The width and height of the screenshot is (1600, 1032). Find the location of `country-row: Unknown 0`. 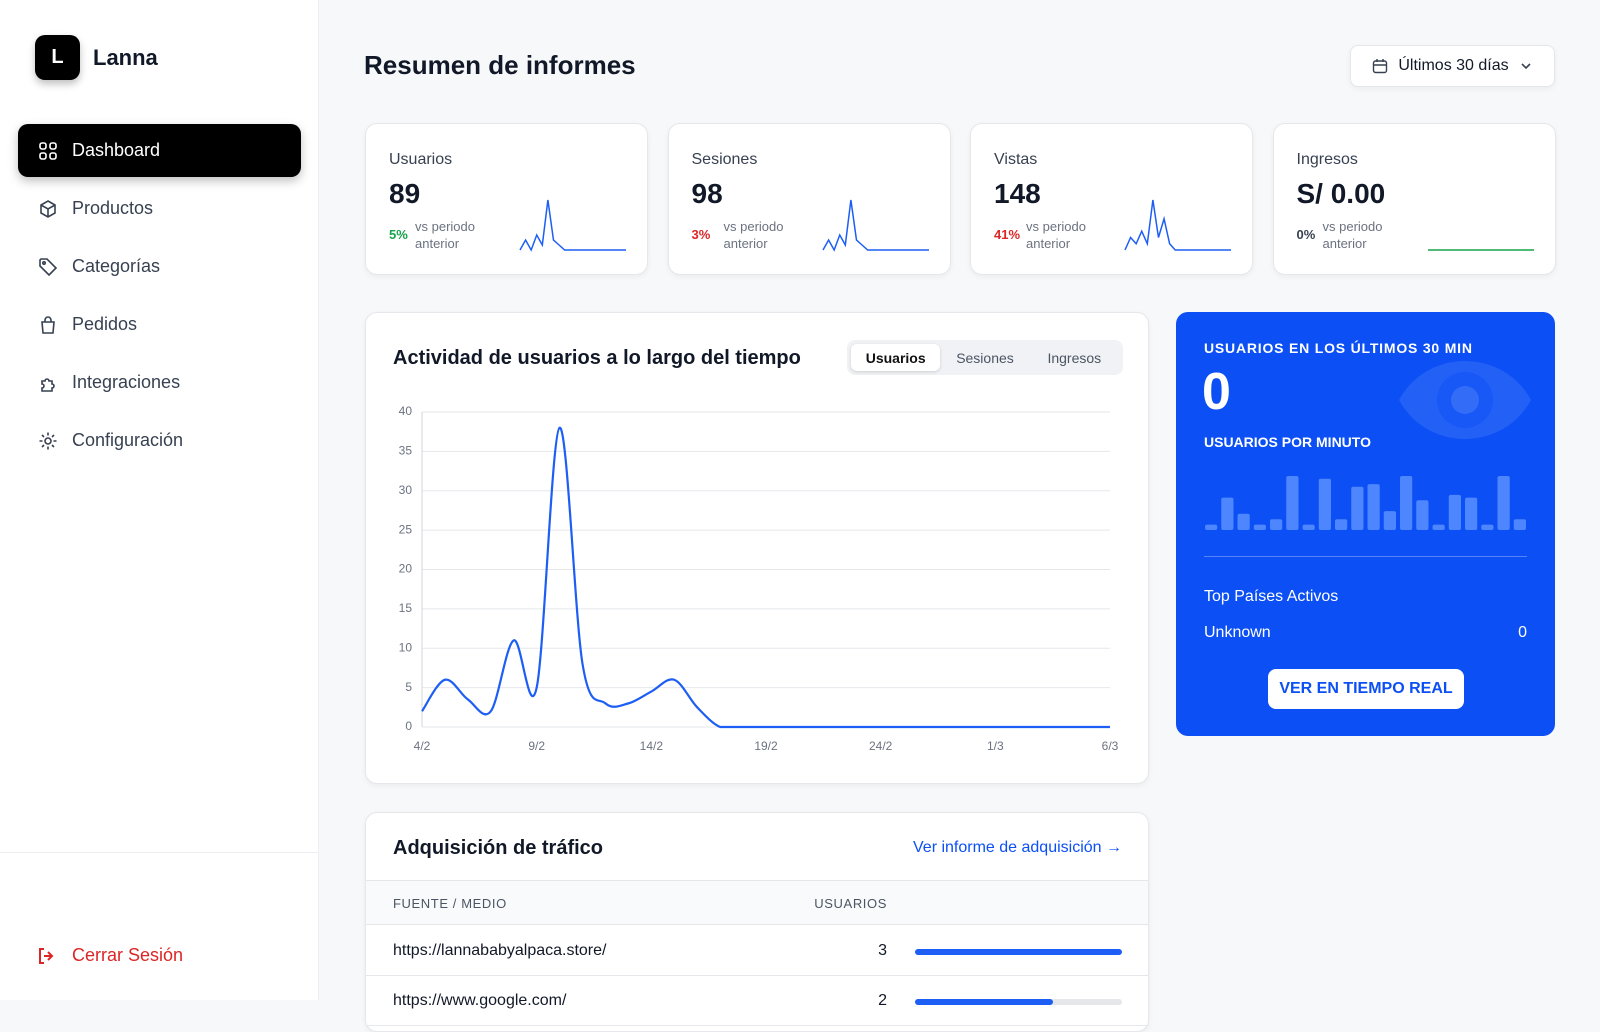

country-row: Unknown 0 is located at coordinates (1365, 633).